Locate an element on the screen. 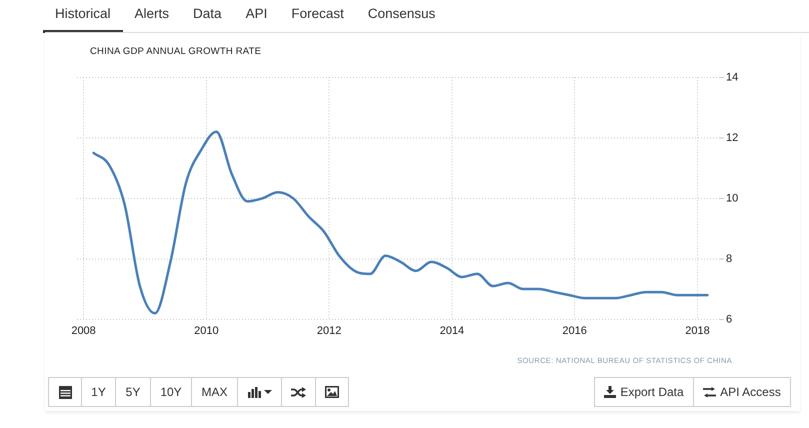  range-button: 10Y is located at coordinates (171, 392).